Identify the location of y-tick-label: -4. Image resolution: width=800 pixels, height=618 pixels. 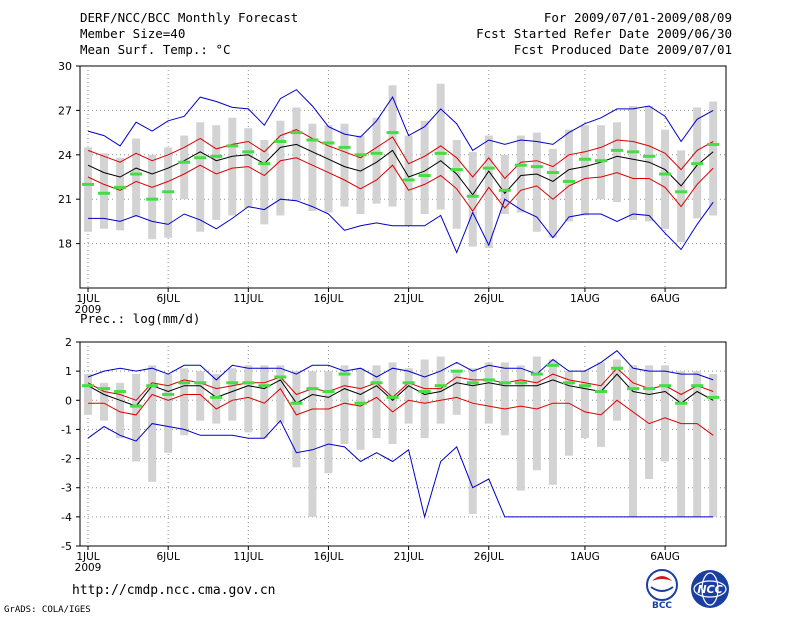
(66, 517).